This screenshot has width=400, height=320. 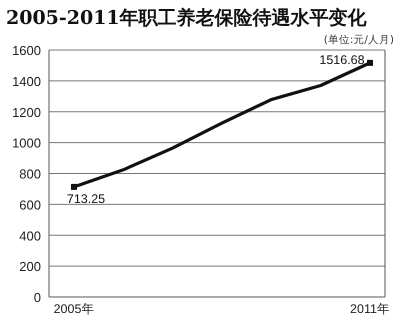 I want to click on y-tick-label: 1600, so click(x=26, y=50).